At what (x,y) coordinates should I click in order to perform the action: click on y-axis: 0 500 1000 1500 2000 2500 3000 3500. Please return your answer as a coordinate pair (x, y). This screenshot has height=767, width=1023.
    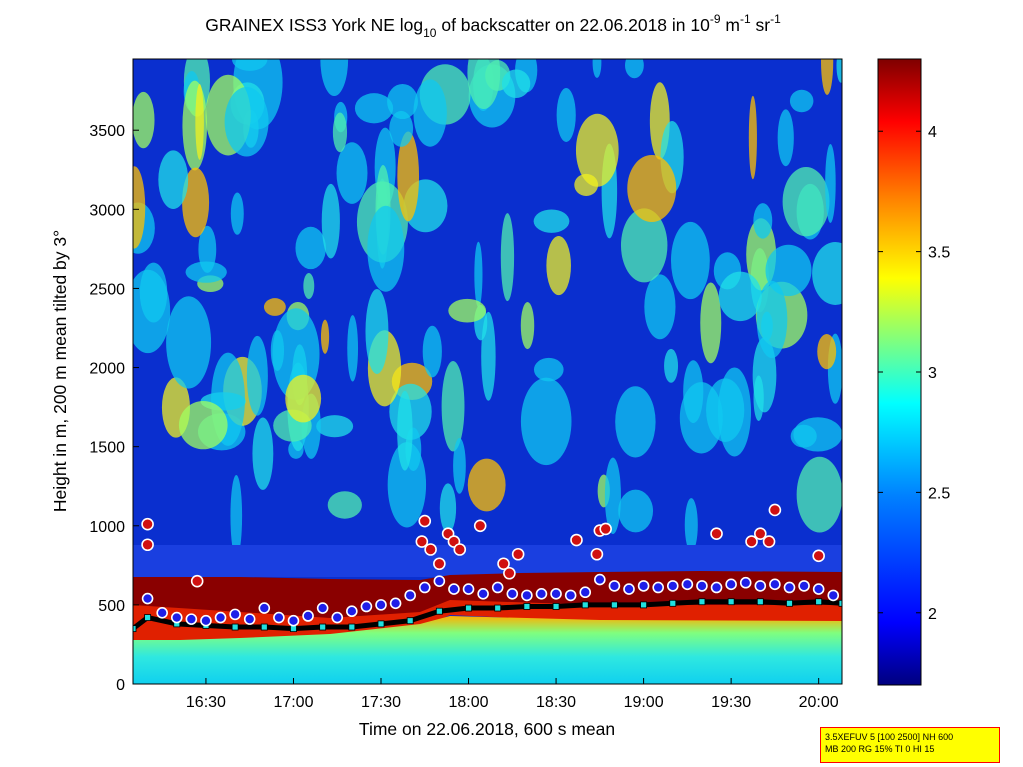
    Looking at the image, I should click on (114, 408).